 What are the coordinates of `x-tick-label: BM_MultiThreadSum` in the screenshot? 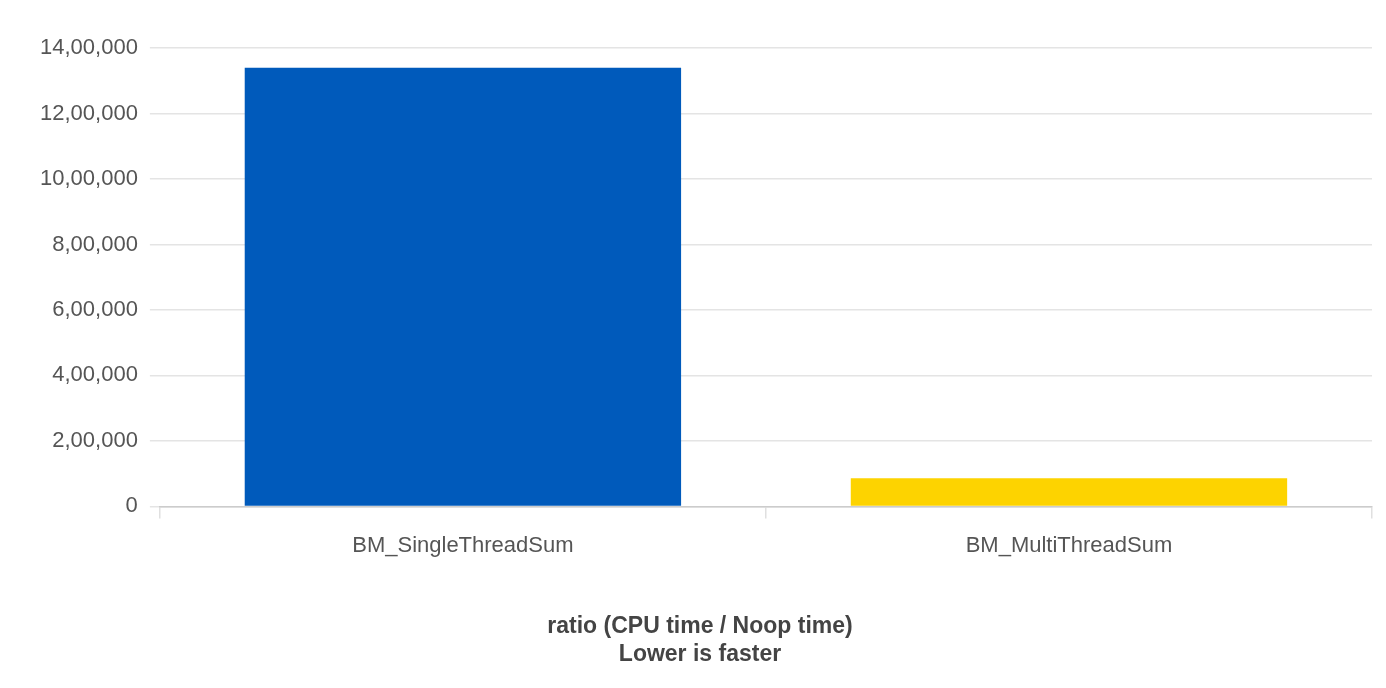 It's located at (1069, 544).